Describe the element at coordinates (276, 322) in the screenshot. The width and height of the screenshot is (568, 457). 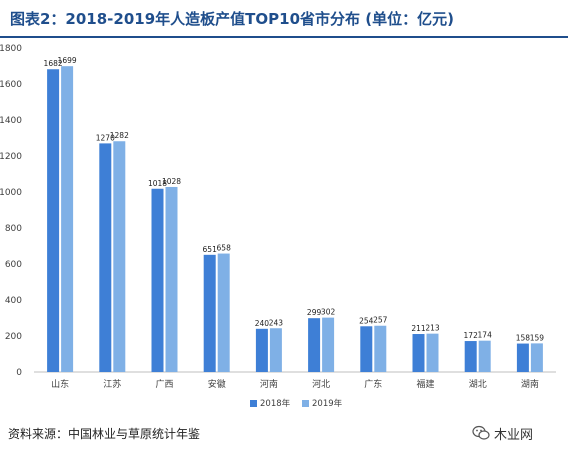
I see `data-label: 243` at that location.